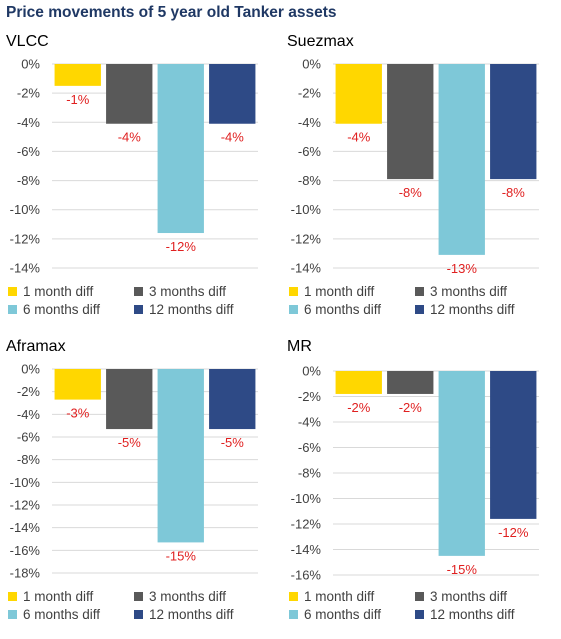 This screenshot has height=639, width=561. What do you see at coordinates (299, 346) in the screenshot?
I see `mr-title: MR` at bounding box center [299, 346].